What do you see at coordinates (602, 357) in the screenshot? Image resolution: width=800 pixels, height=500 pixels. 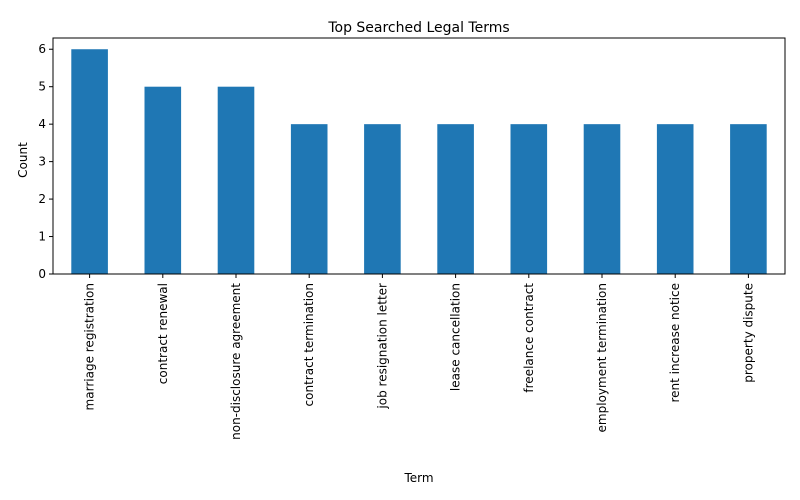 I see `x-tick-label: employment termination` at bounding box center [602, 357].